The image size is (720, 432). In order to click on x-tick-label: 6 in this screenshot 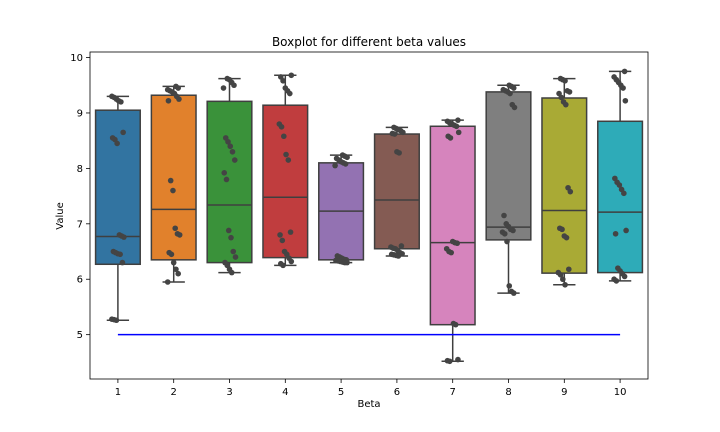, I will do `click(397, 392)`.